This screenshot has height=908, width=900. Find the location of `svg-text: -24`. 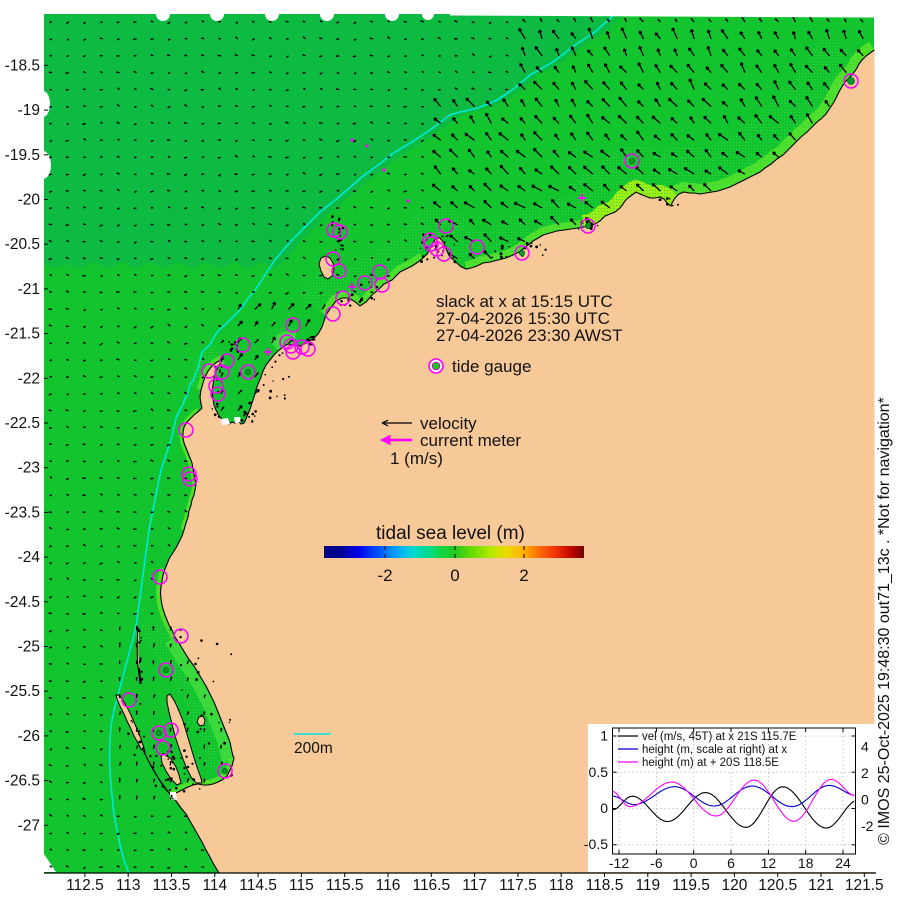

svg-text: -24 is located at coordinates (29, 557).